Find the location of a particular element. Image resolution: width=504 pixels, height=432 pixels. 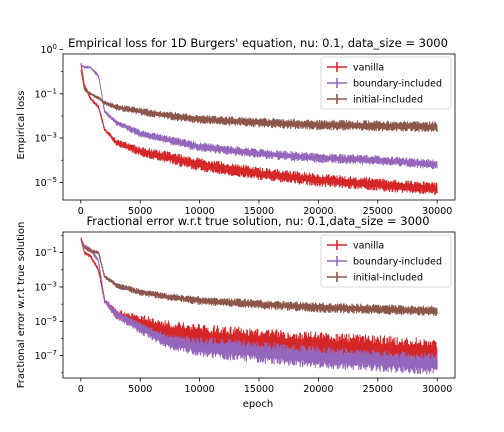

y-tick-exponent: 0 is located at coordinates (55, 47).